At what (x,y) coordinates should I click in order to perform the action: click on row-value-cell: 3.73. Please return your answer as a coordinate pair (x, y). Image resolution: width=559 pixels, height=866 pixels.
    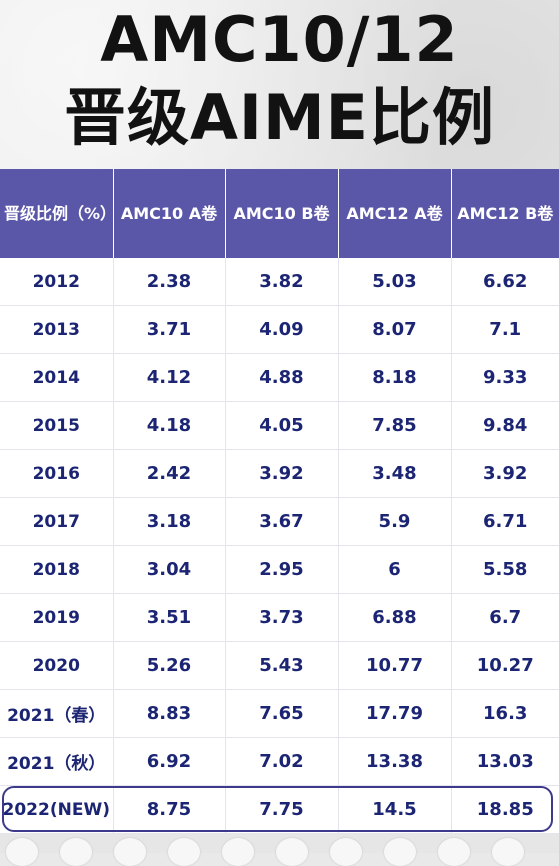
    Looking at the image, I should click on (282, 617).